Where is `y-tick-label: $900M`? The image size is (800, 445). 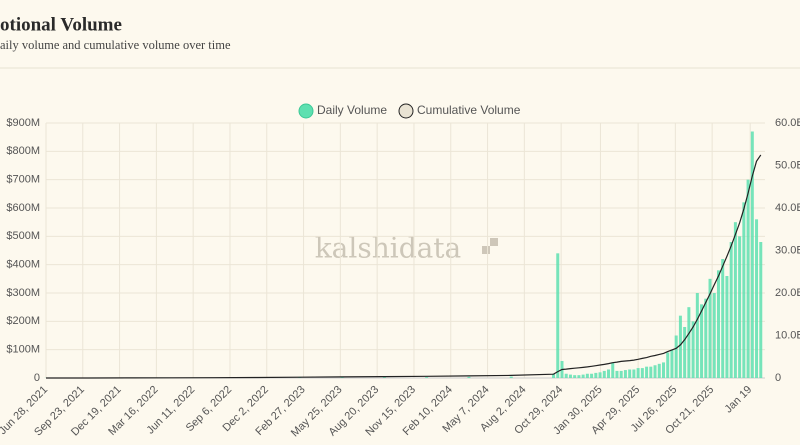
y-tick-label: $900M is located at coordinates (23, 123).